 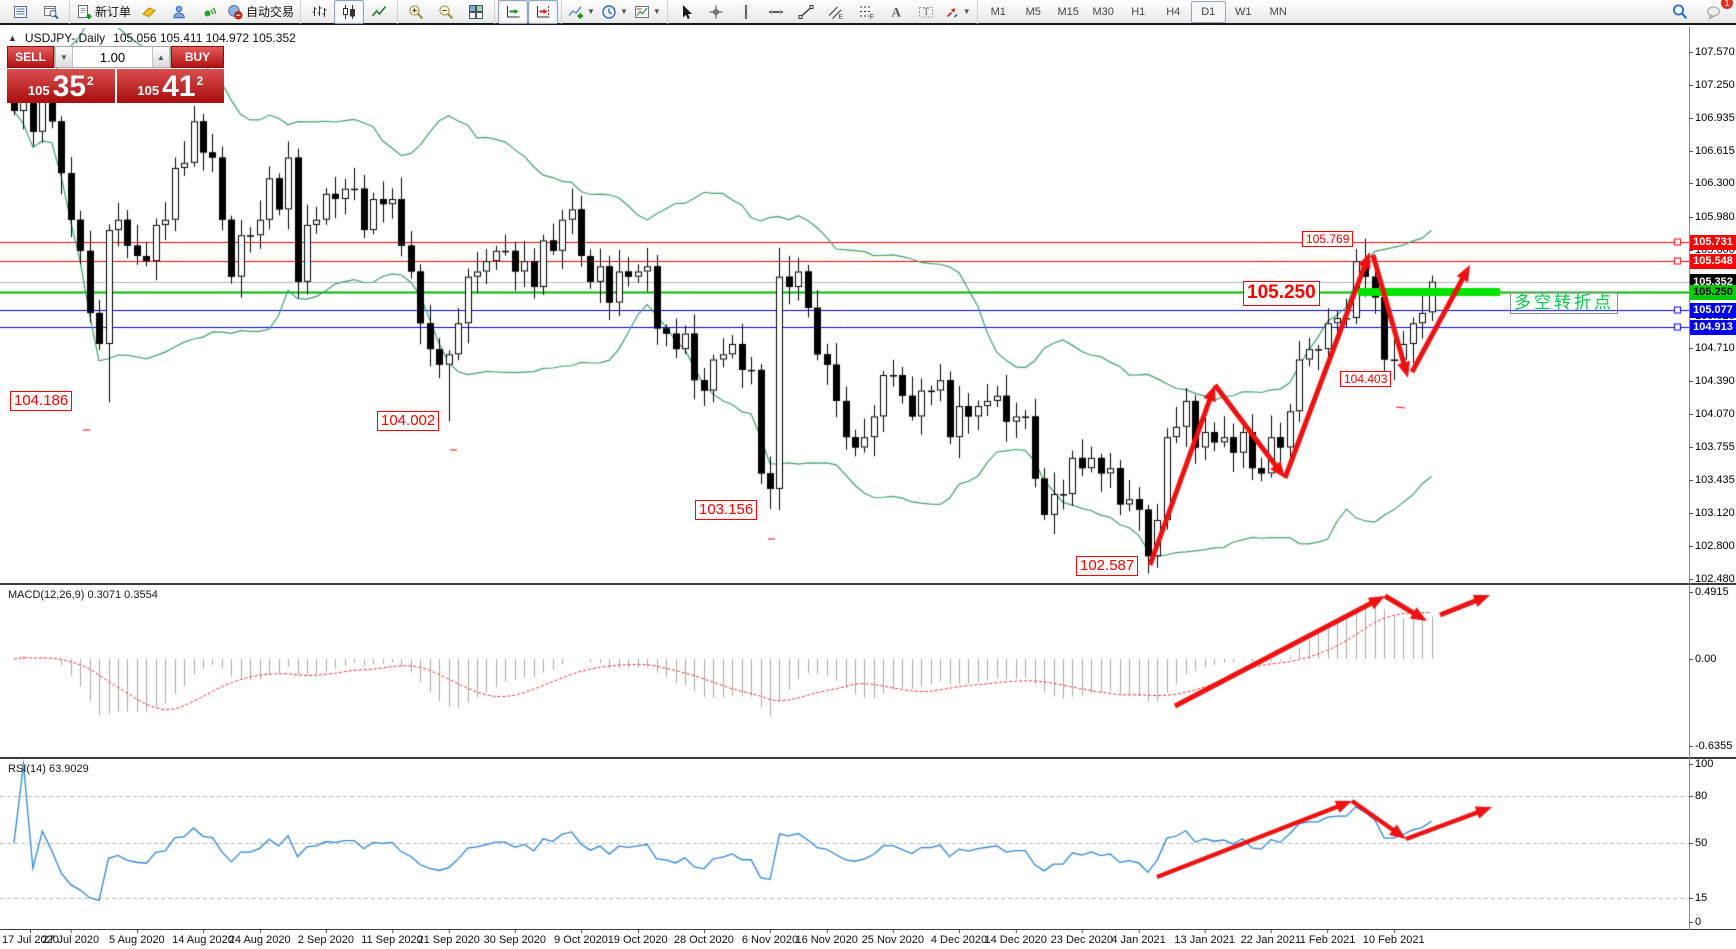 What do you see at coordinates (1068, 11) in the screenshot?
I see `timeframe-button-M15: M15` at bounding box center [1068, 11].